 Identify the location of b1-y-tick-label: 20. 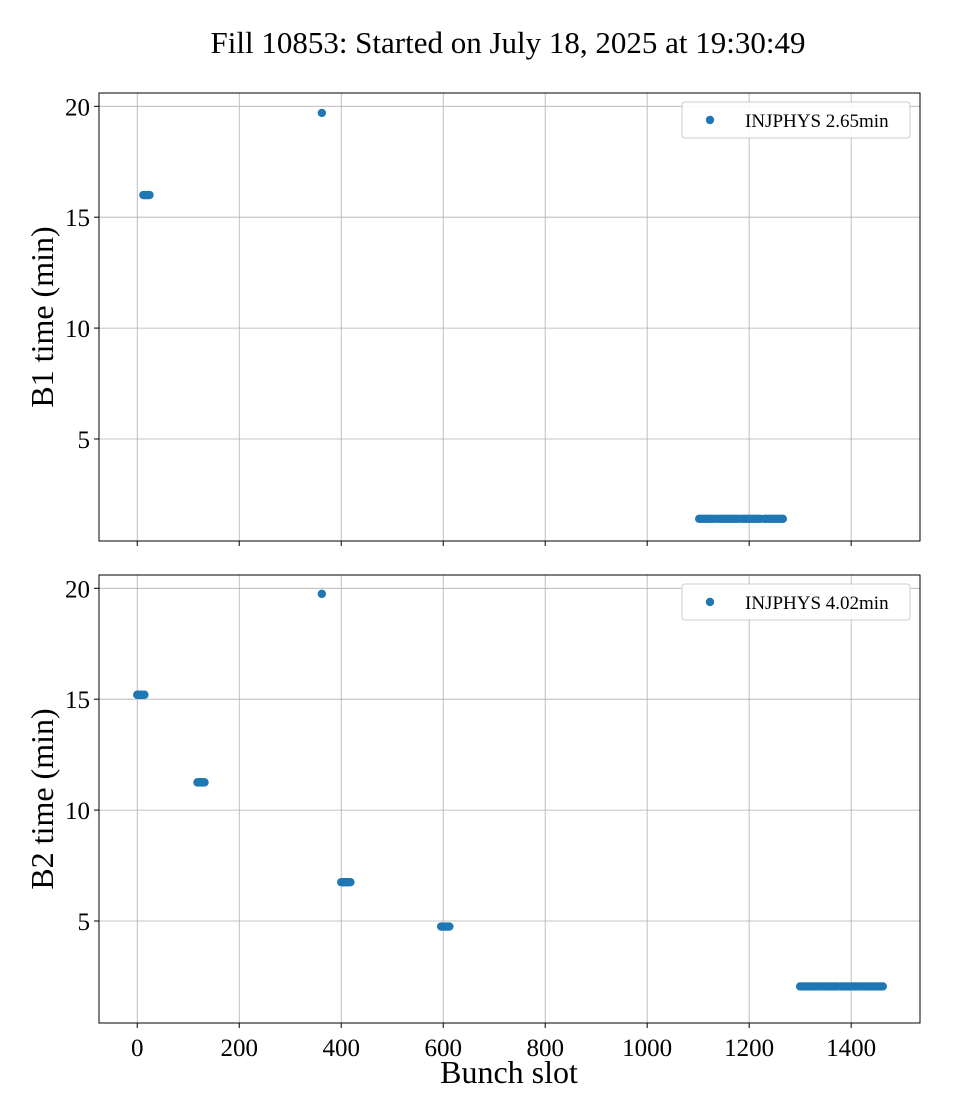
(77, 107).